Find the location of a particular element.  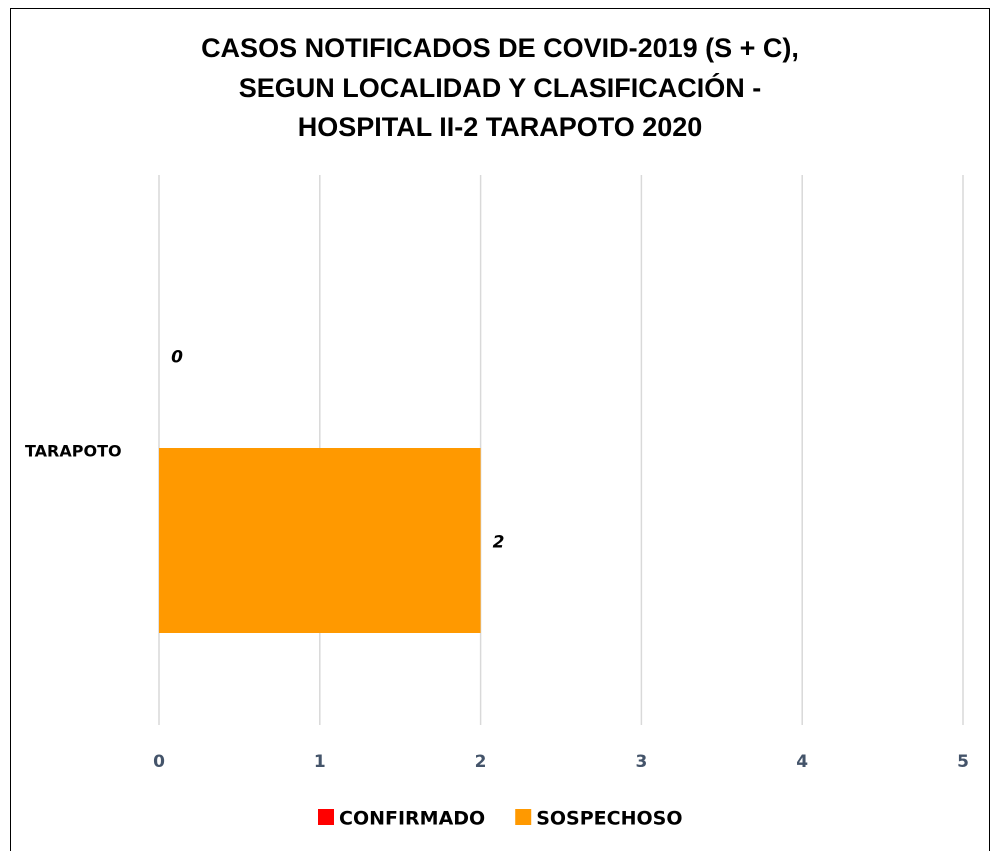

chart-title: CASOS NOTIFICADOS DE COVID-2019 (S + C), is located at coordinates (500, 48).